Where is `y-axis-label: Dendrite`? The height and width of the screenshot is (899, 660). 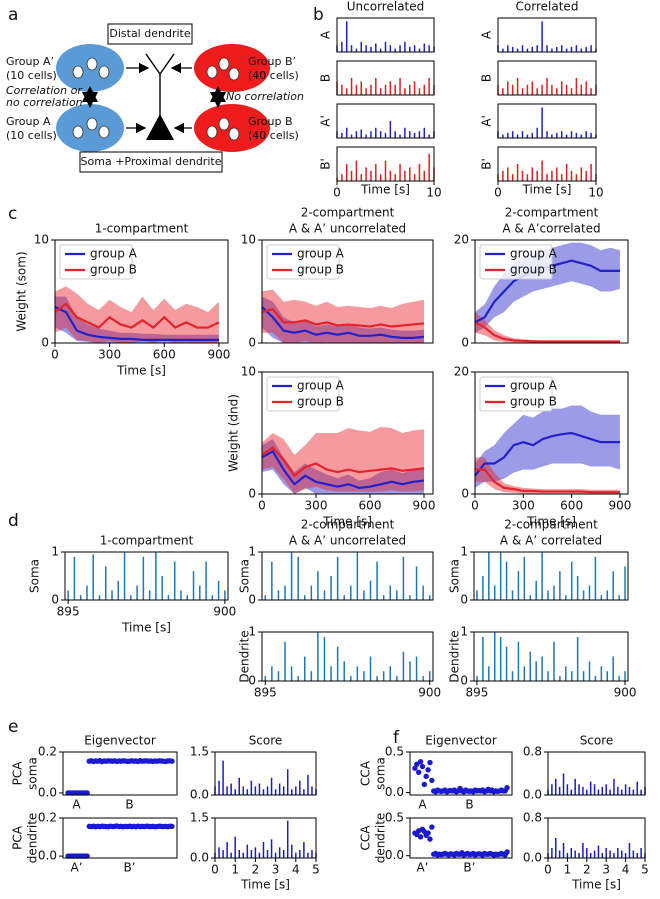
y-axis-label: Dendrite is located at coordinates (455, 656).